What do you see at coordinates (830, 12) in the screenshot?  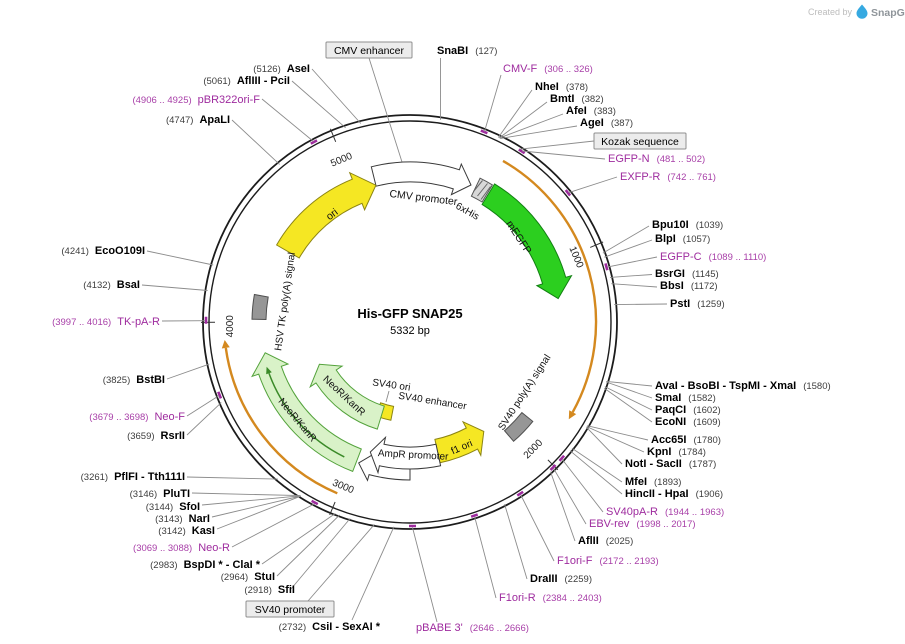 I see `watermark-created-by: Created by` at bounding box center [830, 12].